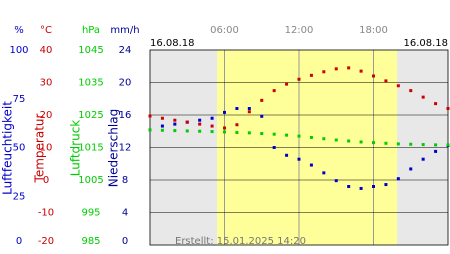 This screenshot has height=254, width=450. I want to click on y-tick-label: 30, so click(46, 83).